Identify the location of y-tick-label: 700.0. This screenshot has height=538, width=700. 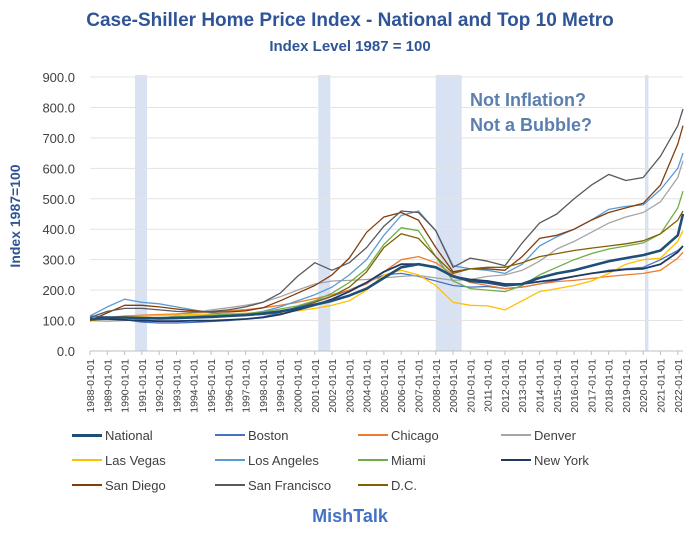
(58, 138).